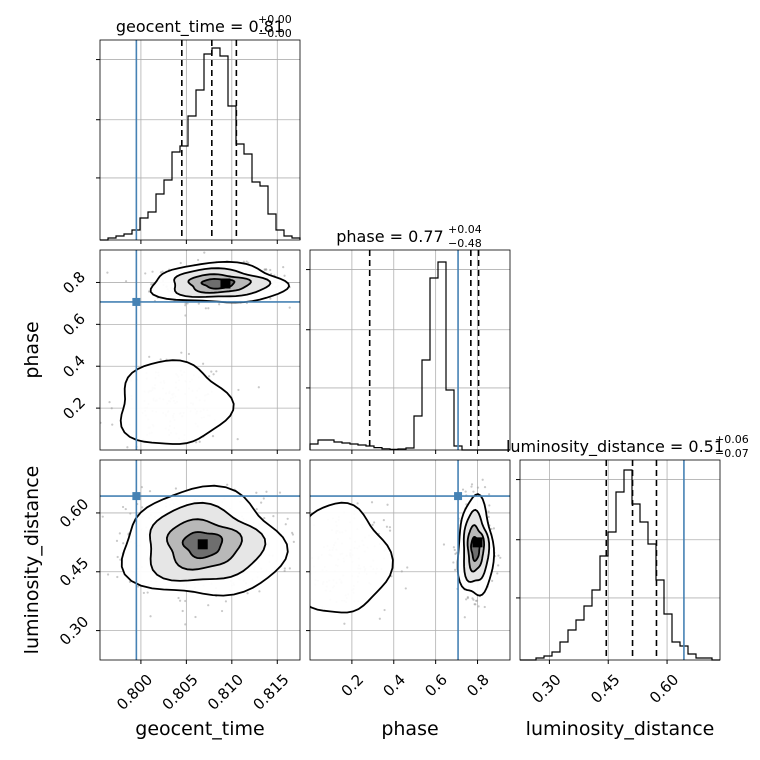 The width and height of the screenshot is (760, 760). What do you see at coordinates (195, 353) in the screenshot?
I see `panel-content` at bounding box center [195, 353].